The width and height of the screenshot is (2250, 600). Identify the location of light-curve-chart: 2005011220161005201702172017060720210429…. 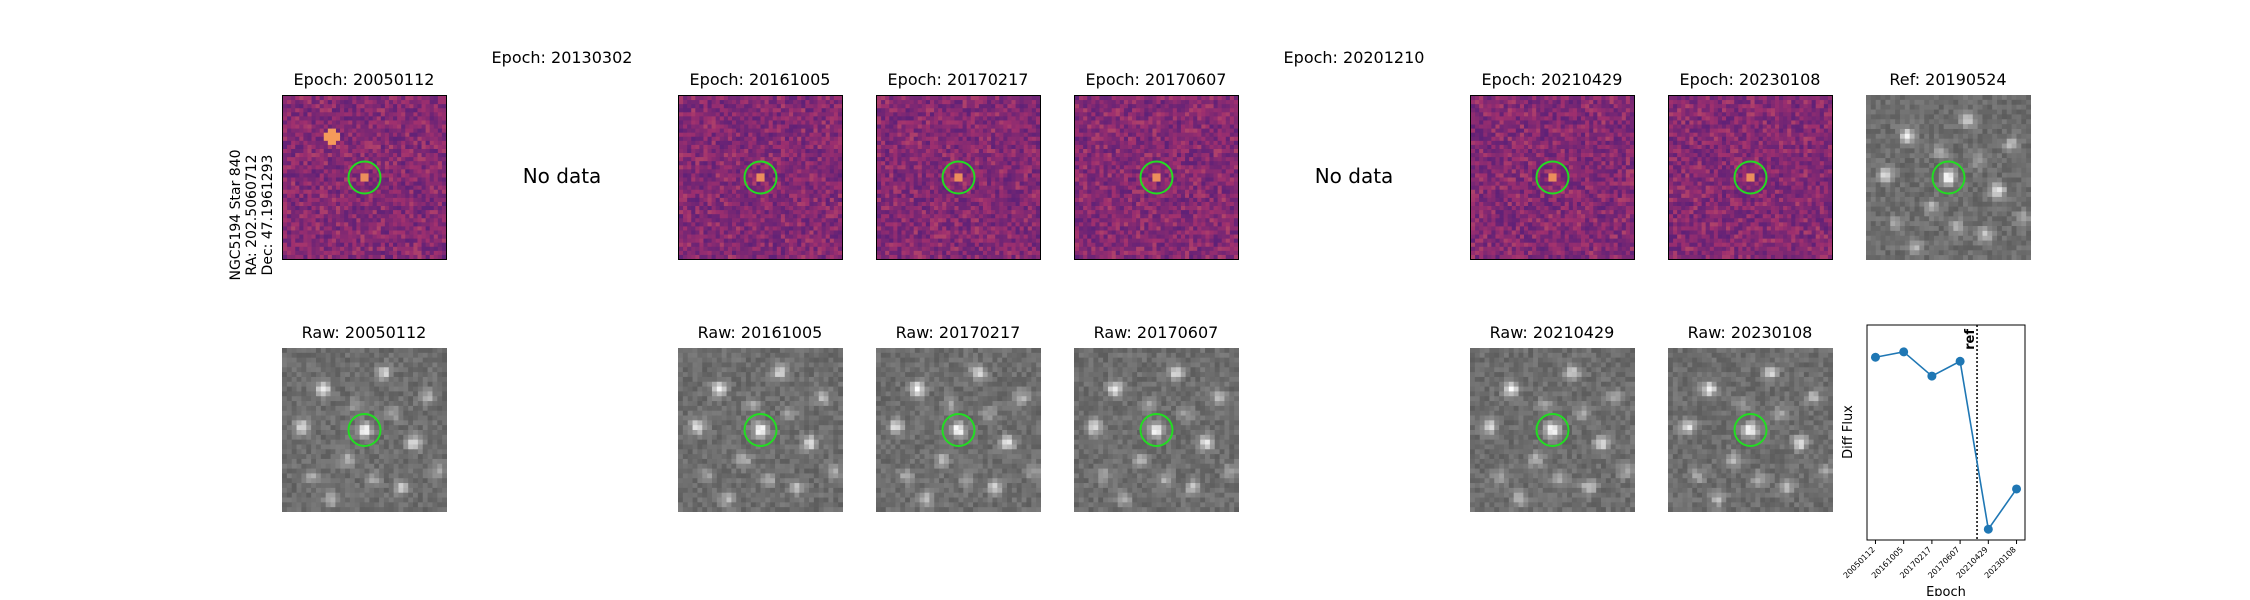
(1933, 460).